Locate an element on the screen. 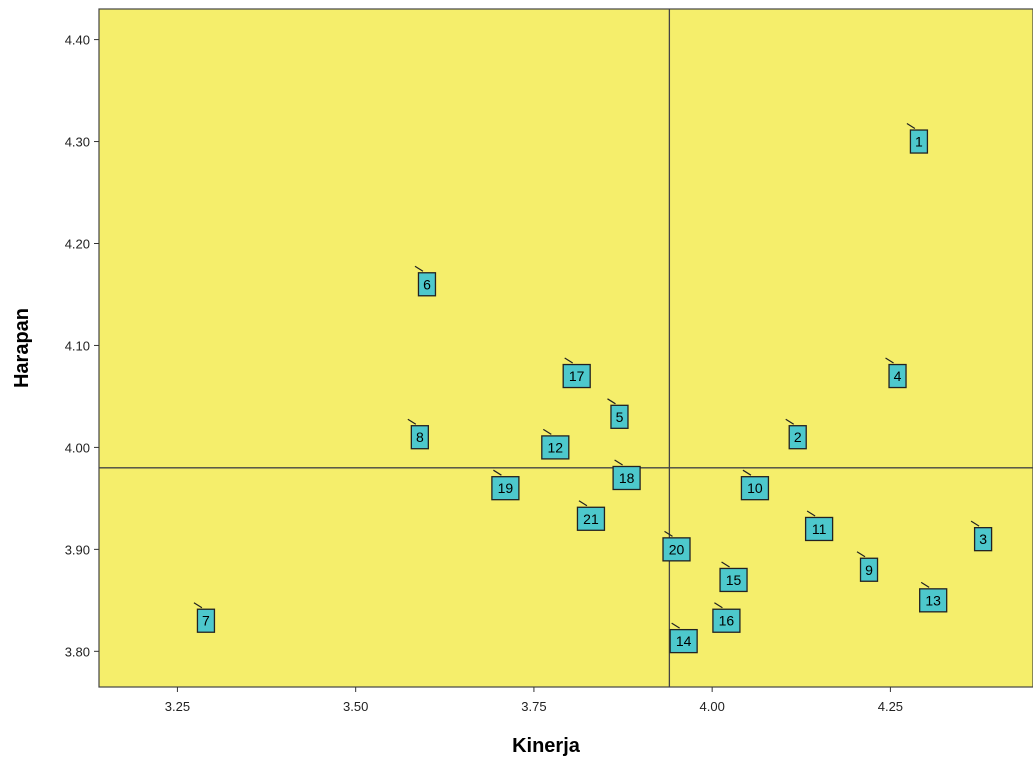  point-6: 6 is located at coordinates (425, 281).